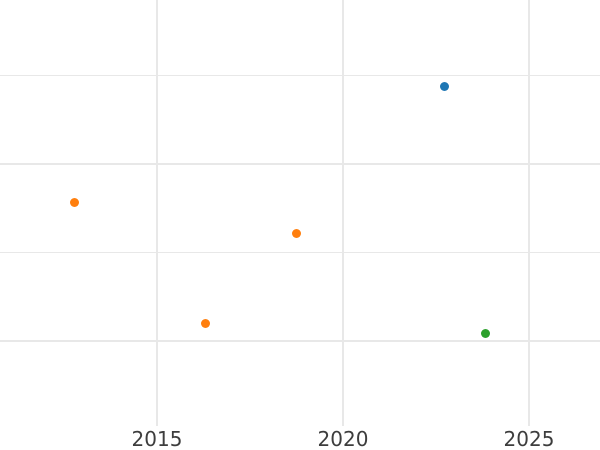 The image size is (600, 450). I want to click on scatter-point-green-series, so click(485, 333).